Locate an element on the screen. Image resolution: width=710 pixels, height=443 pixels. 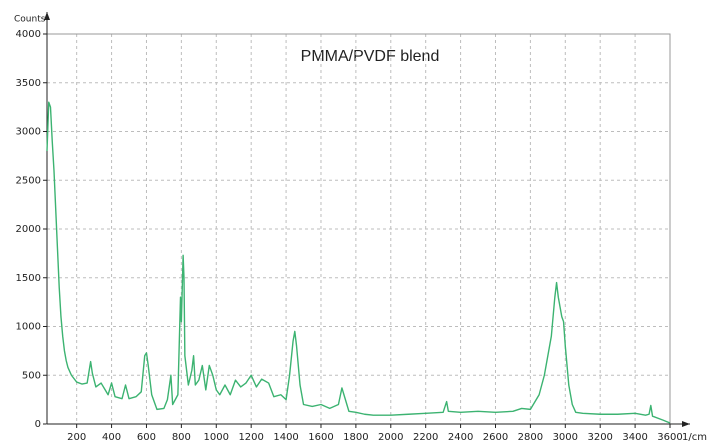
x-tick-label: 3400 is located at coordinates (634, 437).